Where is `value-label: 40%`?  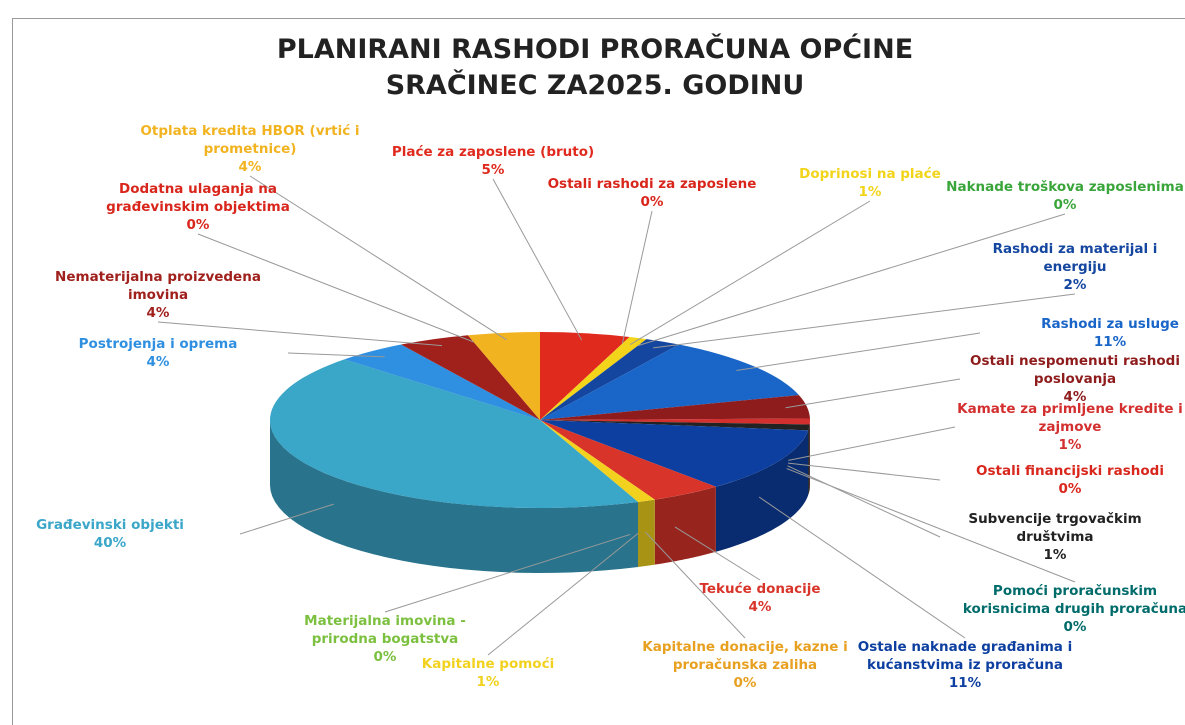 value-label: 40% is located at coordinates (110, 543).